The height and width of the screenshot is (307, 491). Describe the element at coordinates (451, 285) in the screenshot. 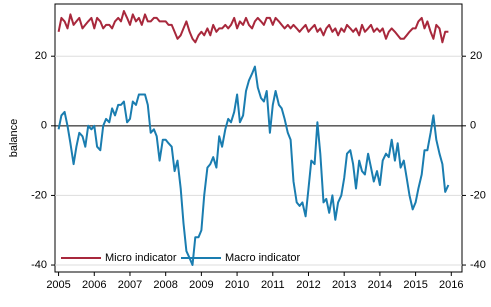

I see `x-tick-label: 2016` at that location.